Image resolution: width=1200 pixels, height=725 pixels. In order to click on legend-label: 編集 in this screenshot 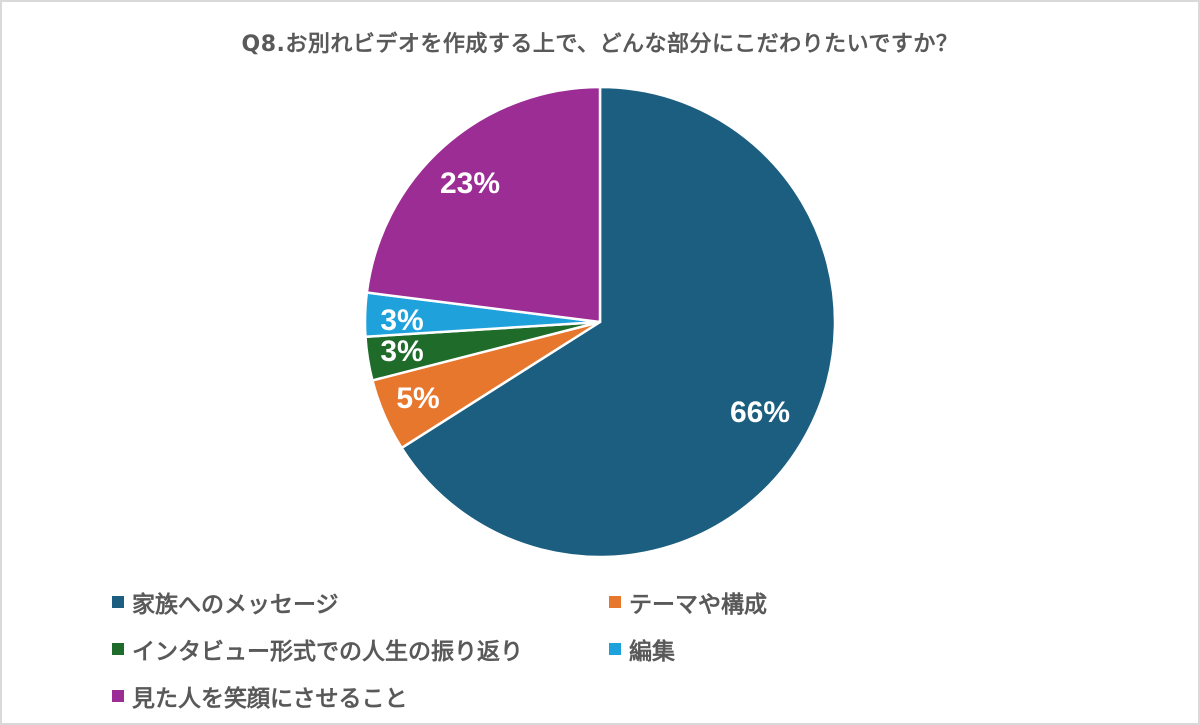, I will do `click(652, 652)`.